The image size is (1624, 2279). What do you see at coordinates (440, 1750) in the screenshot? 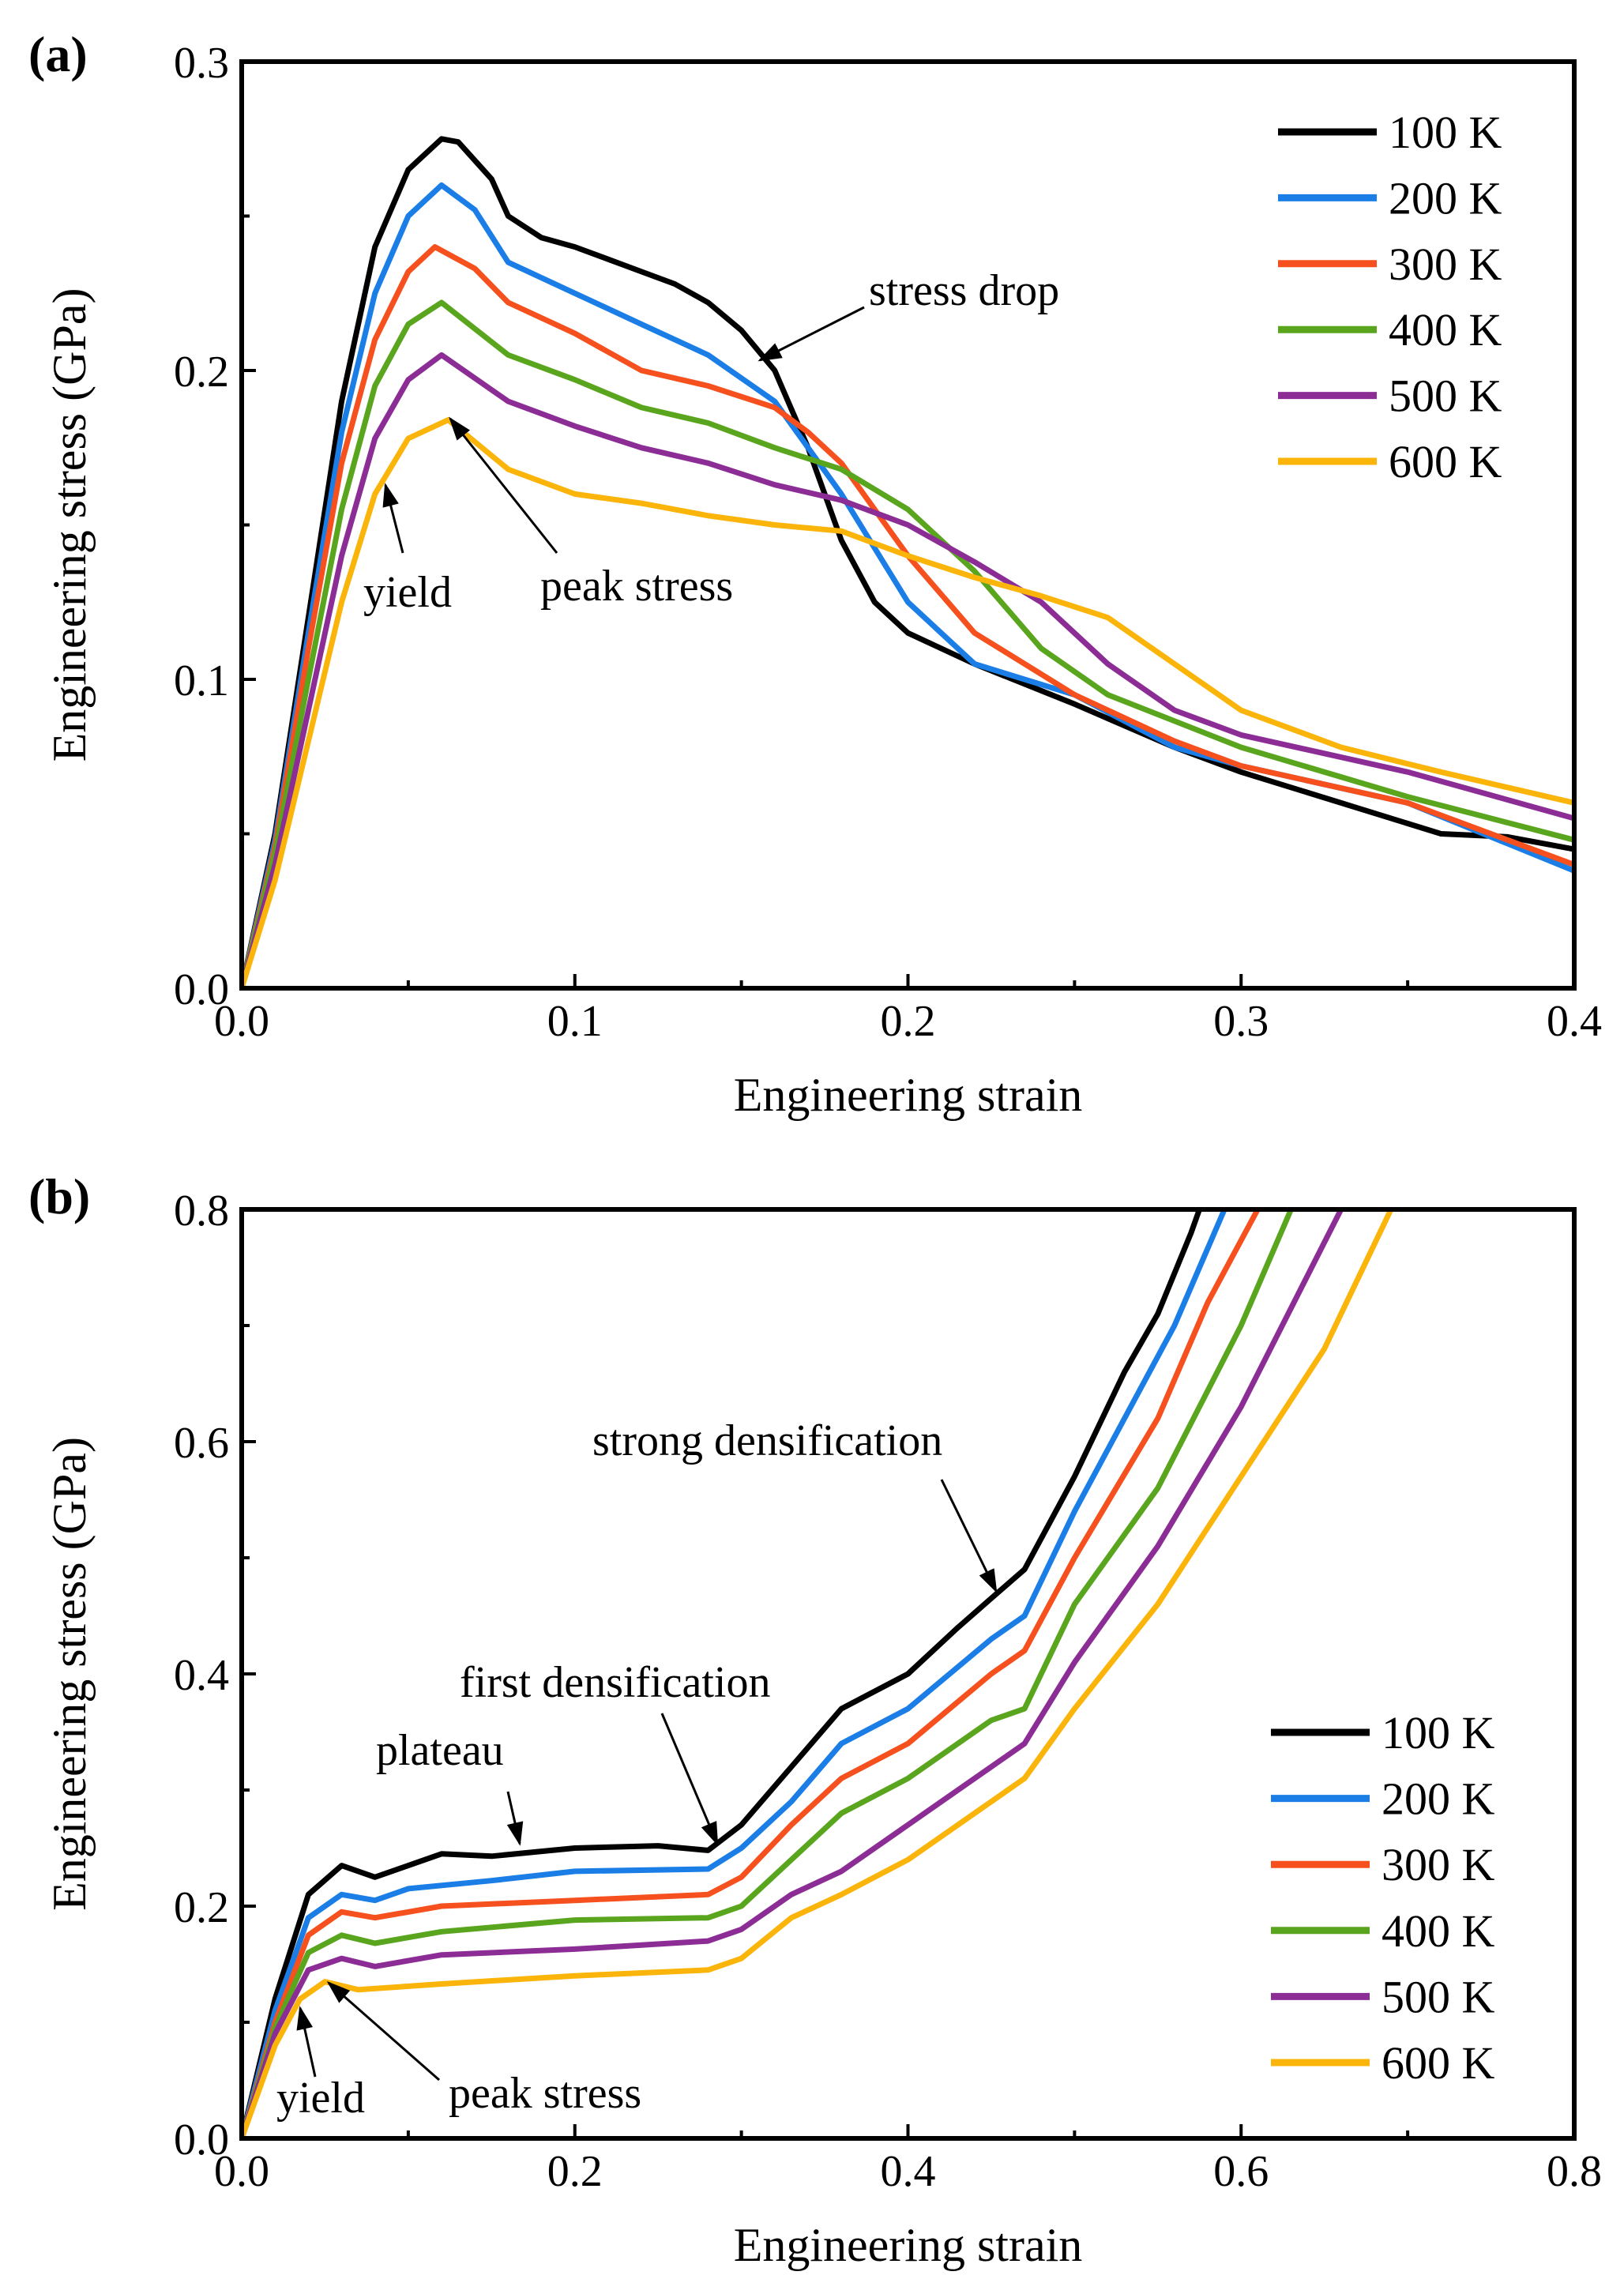
I see `annotation-plateau: plateau` at bounding box center [440, 1750].